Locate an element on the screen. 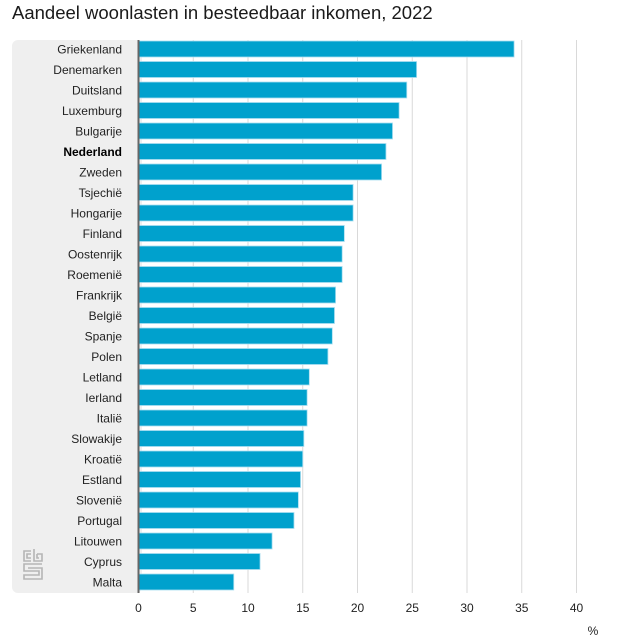 The image size is (626, 639). category-label: Estland is located at coordinates (102, 480).